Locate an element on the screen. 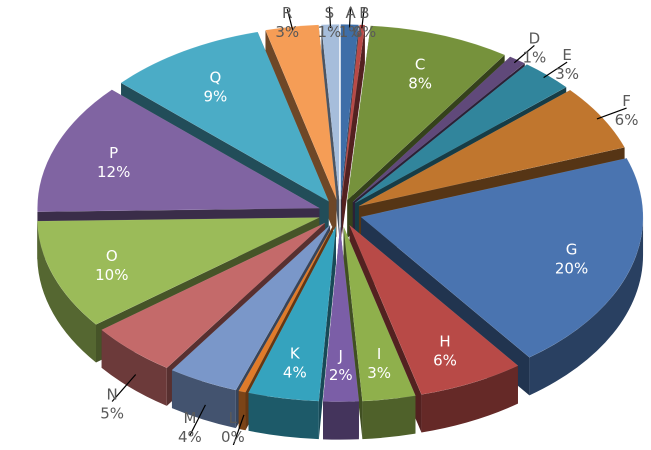 The width and height of the screenshot is (651, 450). slice-i-name: I is located at coordinates (379, 354).